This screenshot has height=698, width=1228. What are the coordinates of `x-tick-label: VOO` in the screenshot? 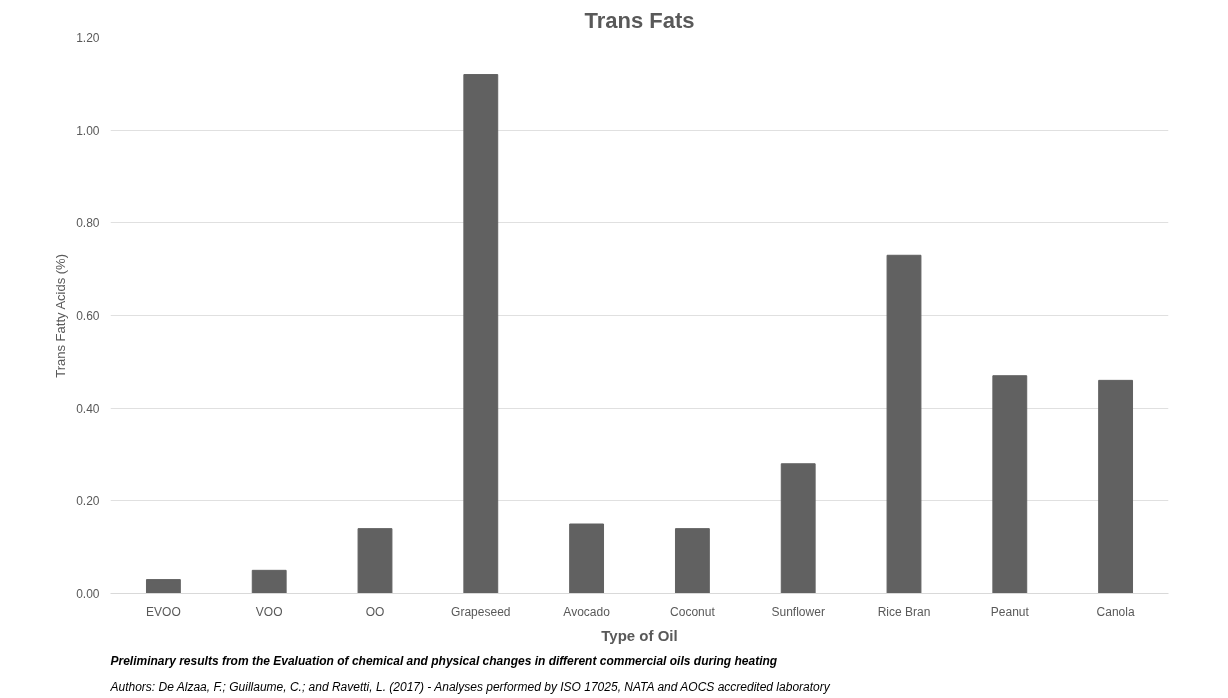 It's located at (269, 611).